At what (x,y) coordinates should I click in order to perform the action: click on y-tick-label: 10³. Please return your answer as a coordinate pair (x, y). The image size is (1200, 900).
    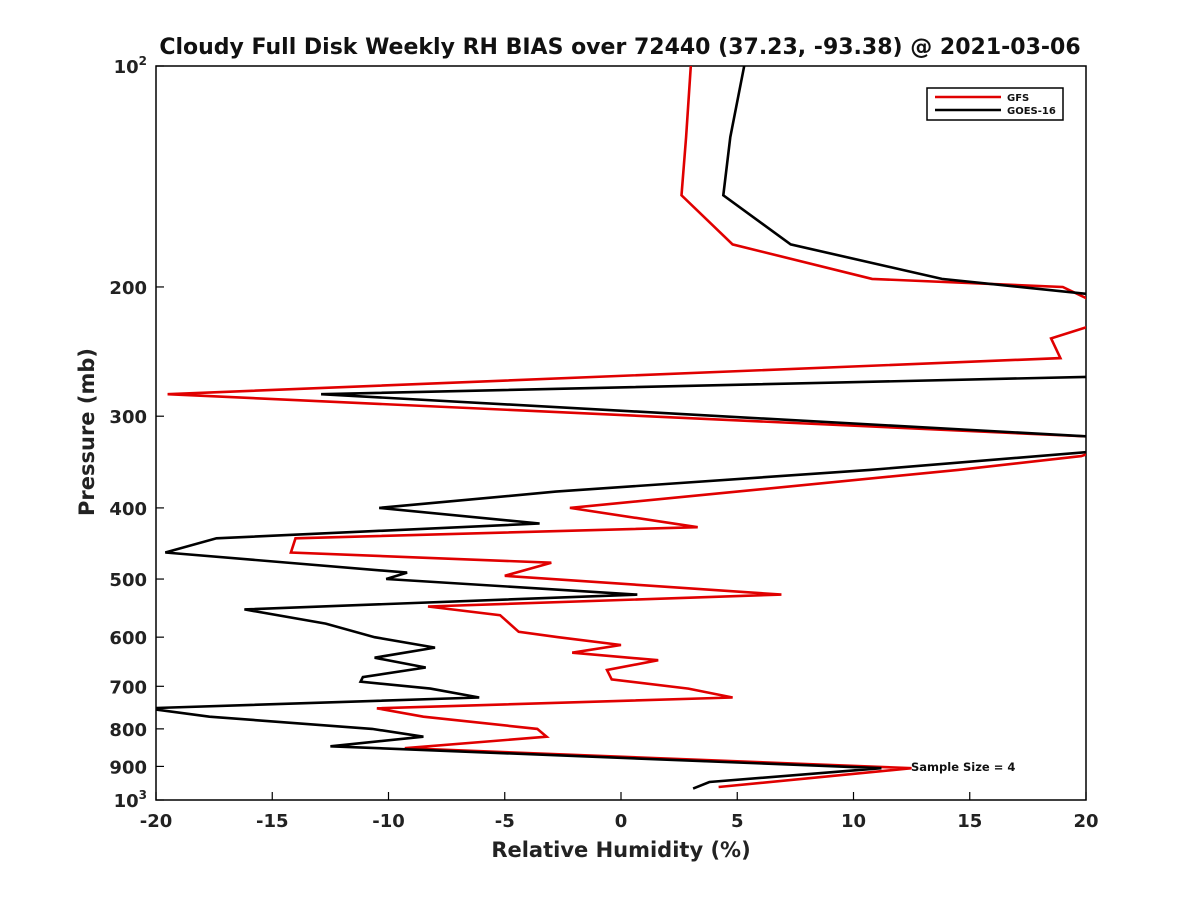
    Looking at the image, I should click on (130, 800).